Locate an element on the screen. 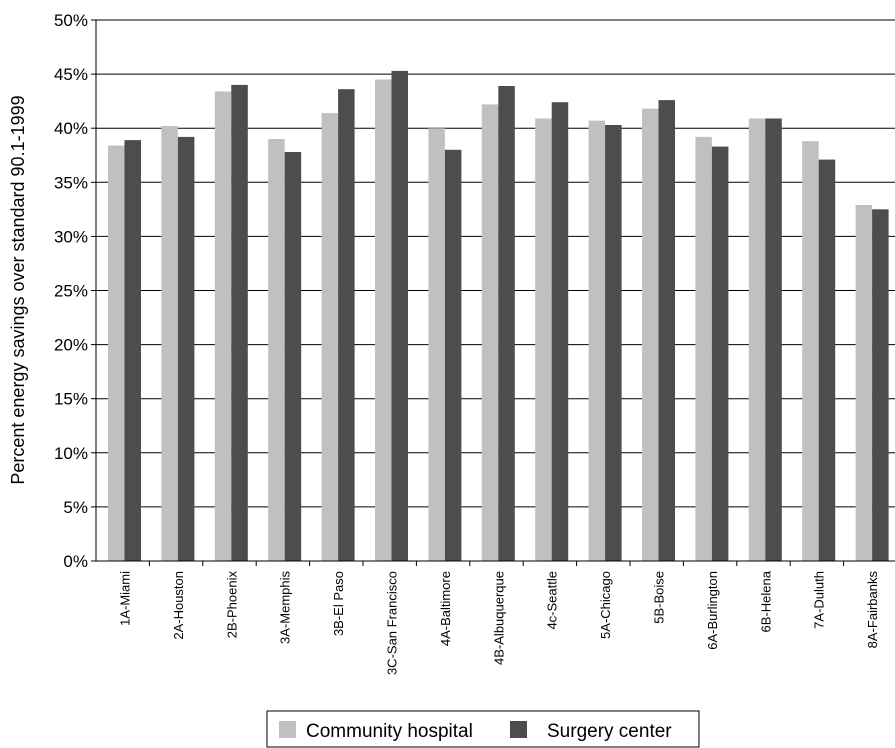 Image resolution: width=895 pixels, height=748 pixels. legend-swatch-surgery-center is located at coordinates (518, 729).